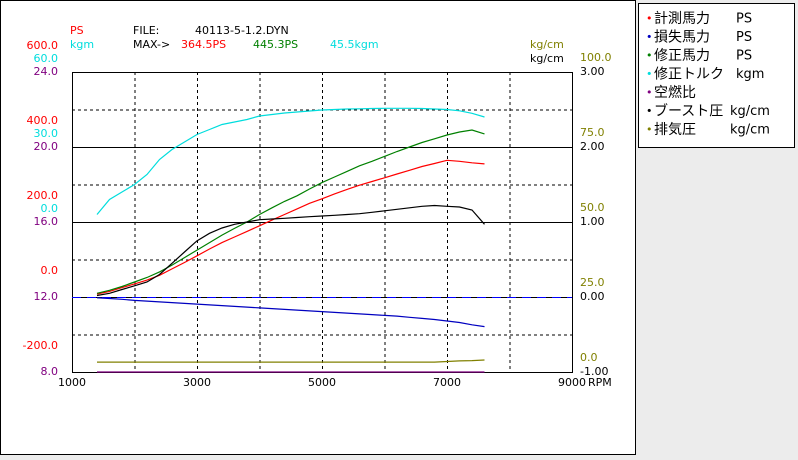  What do you see at coordinates (46, 58) in the screenshot?
I see `y-tick-label: 60.0` at bounding box center [46, 58].